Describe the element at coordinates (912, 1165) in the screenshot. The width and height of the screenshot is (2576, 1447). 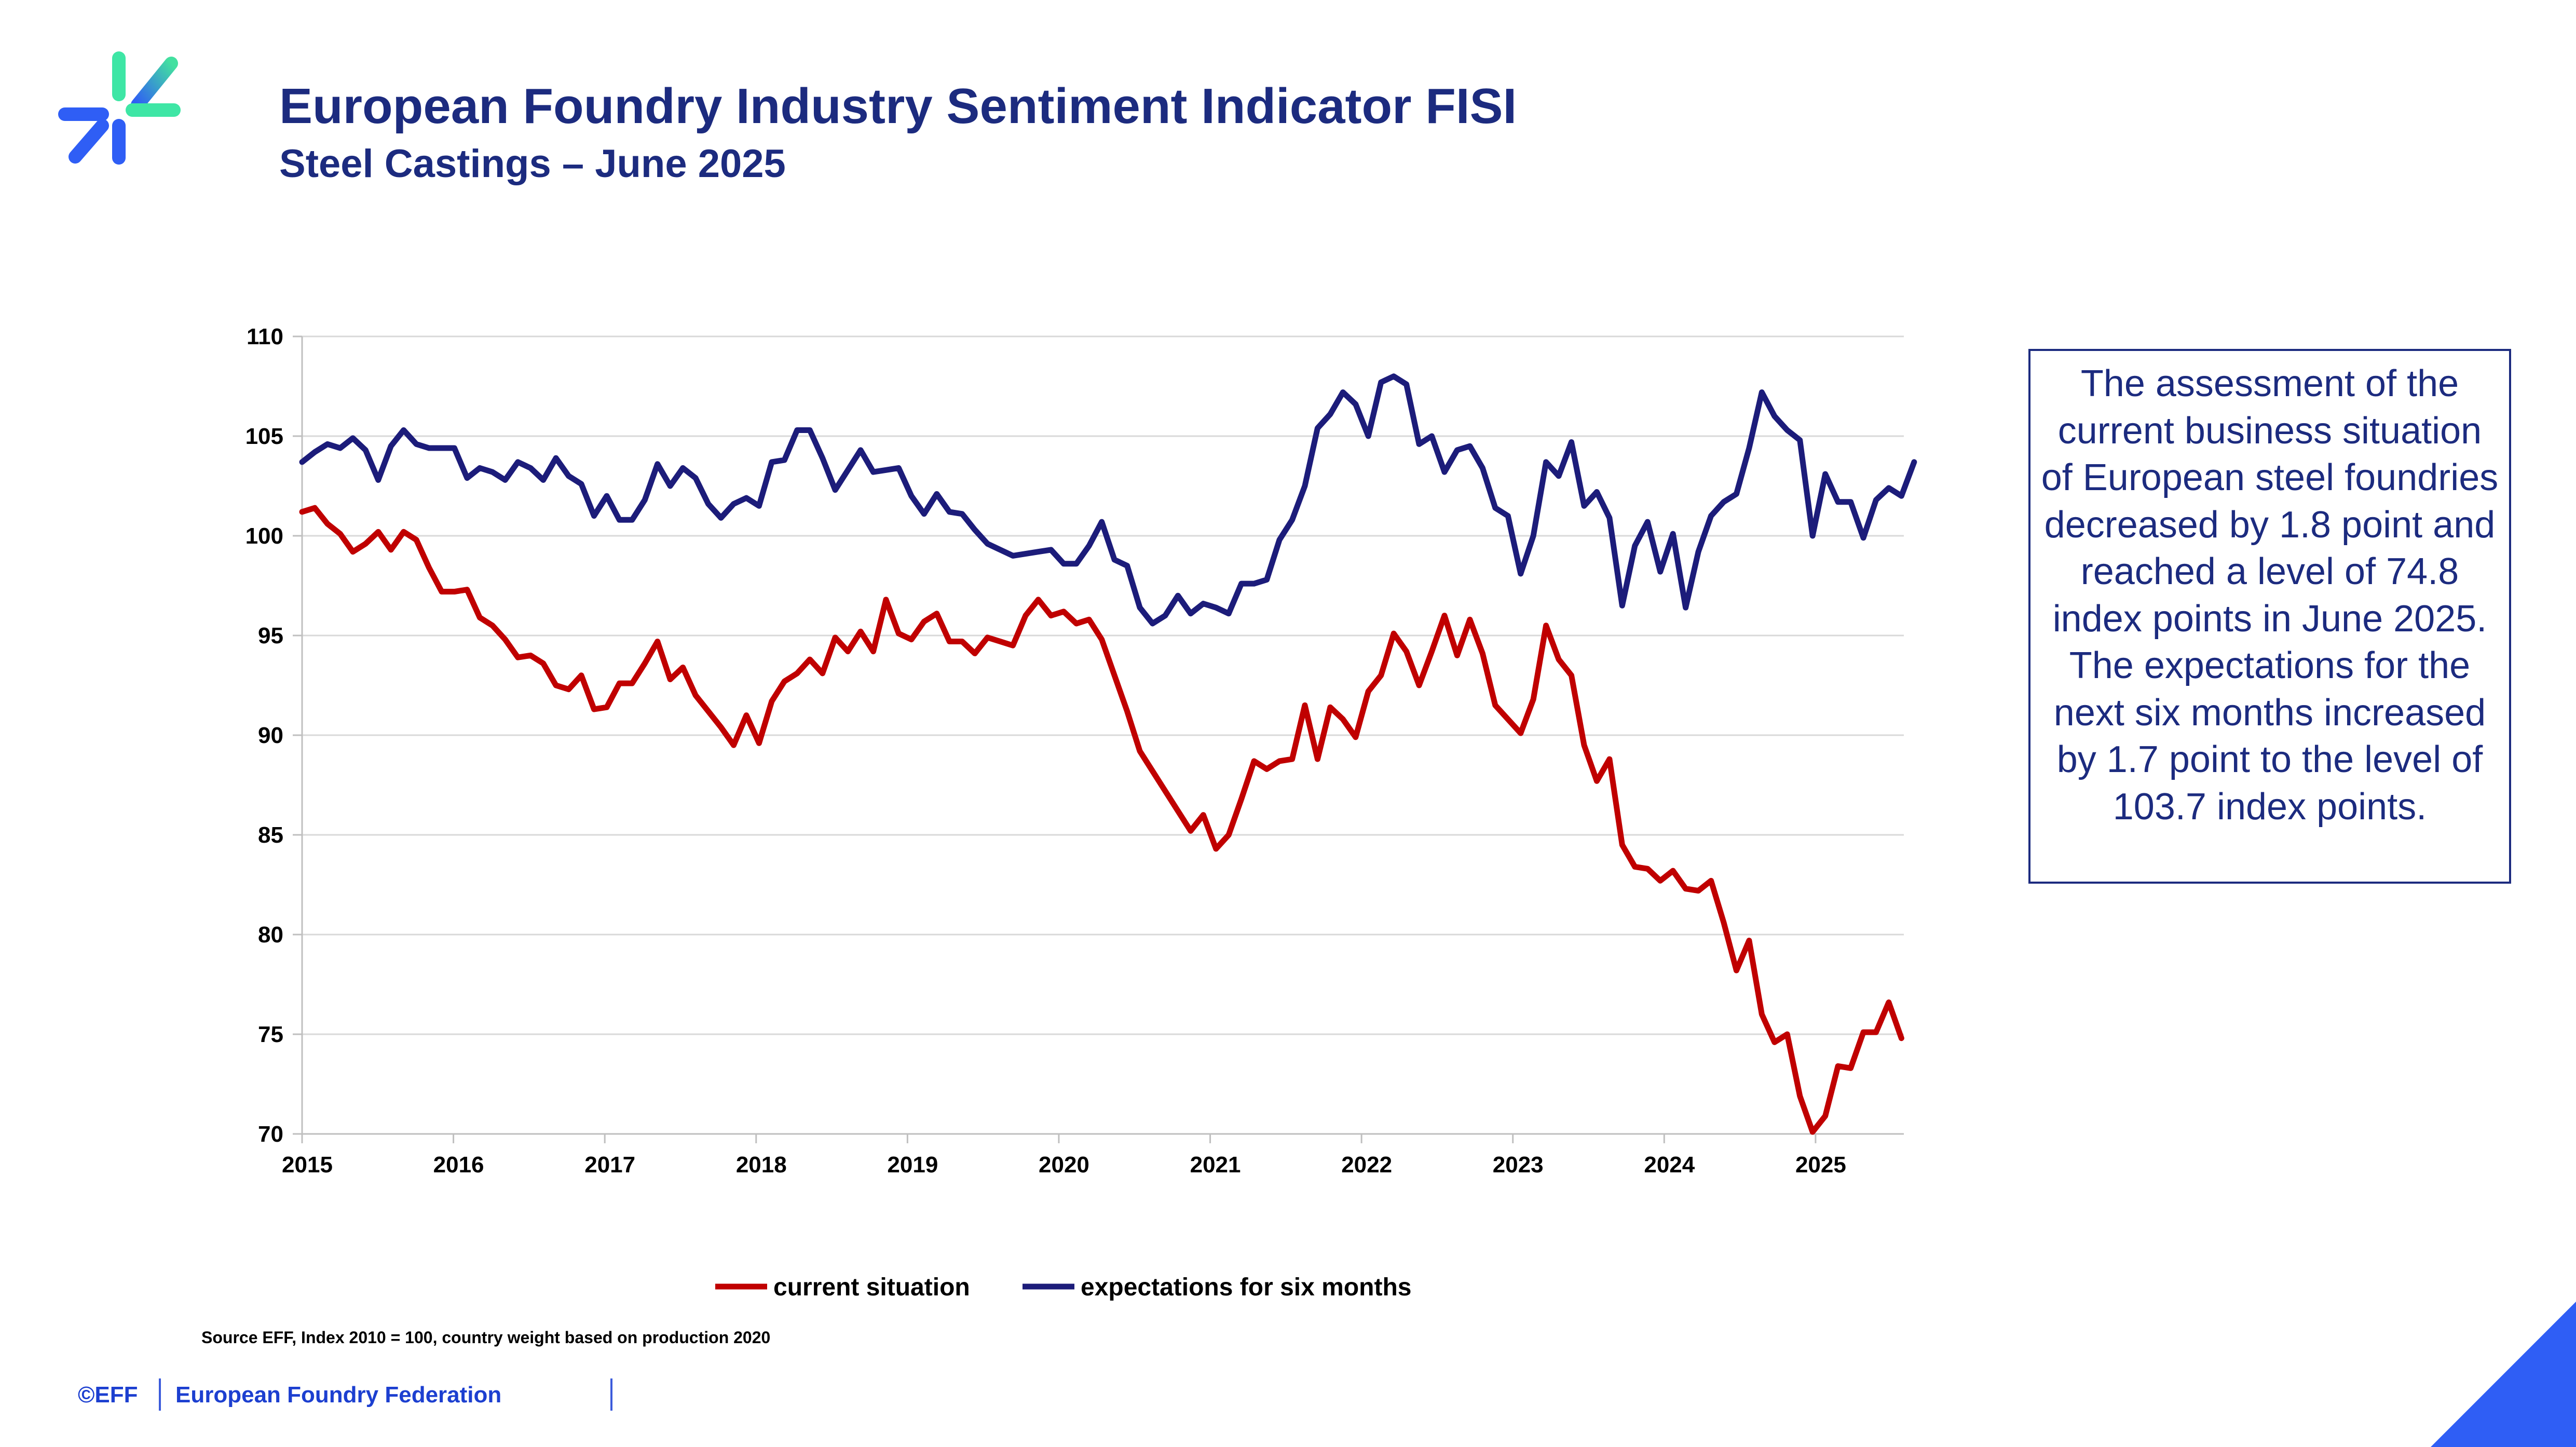
I see `x-tick-label: 2019` at that location.